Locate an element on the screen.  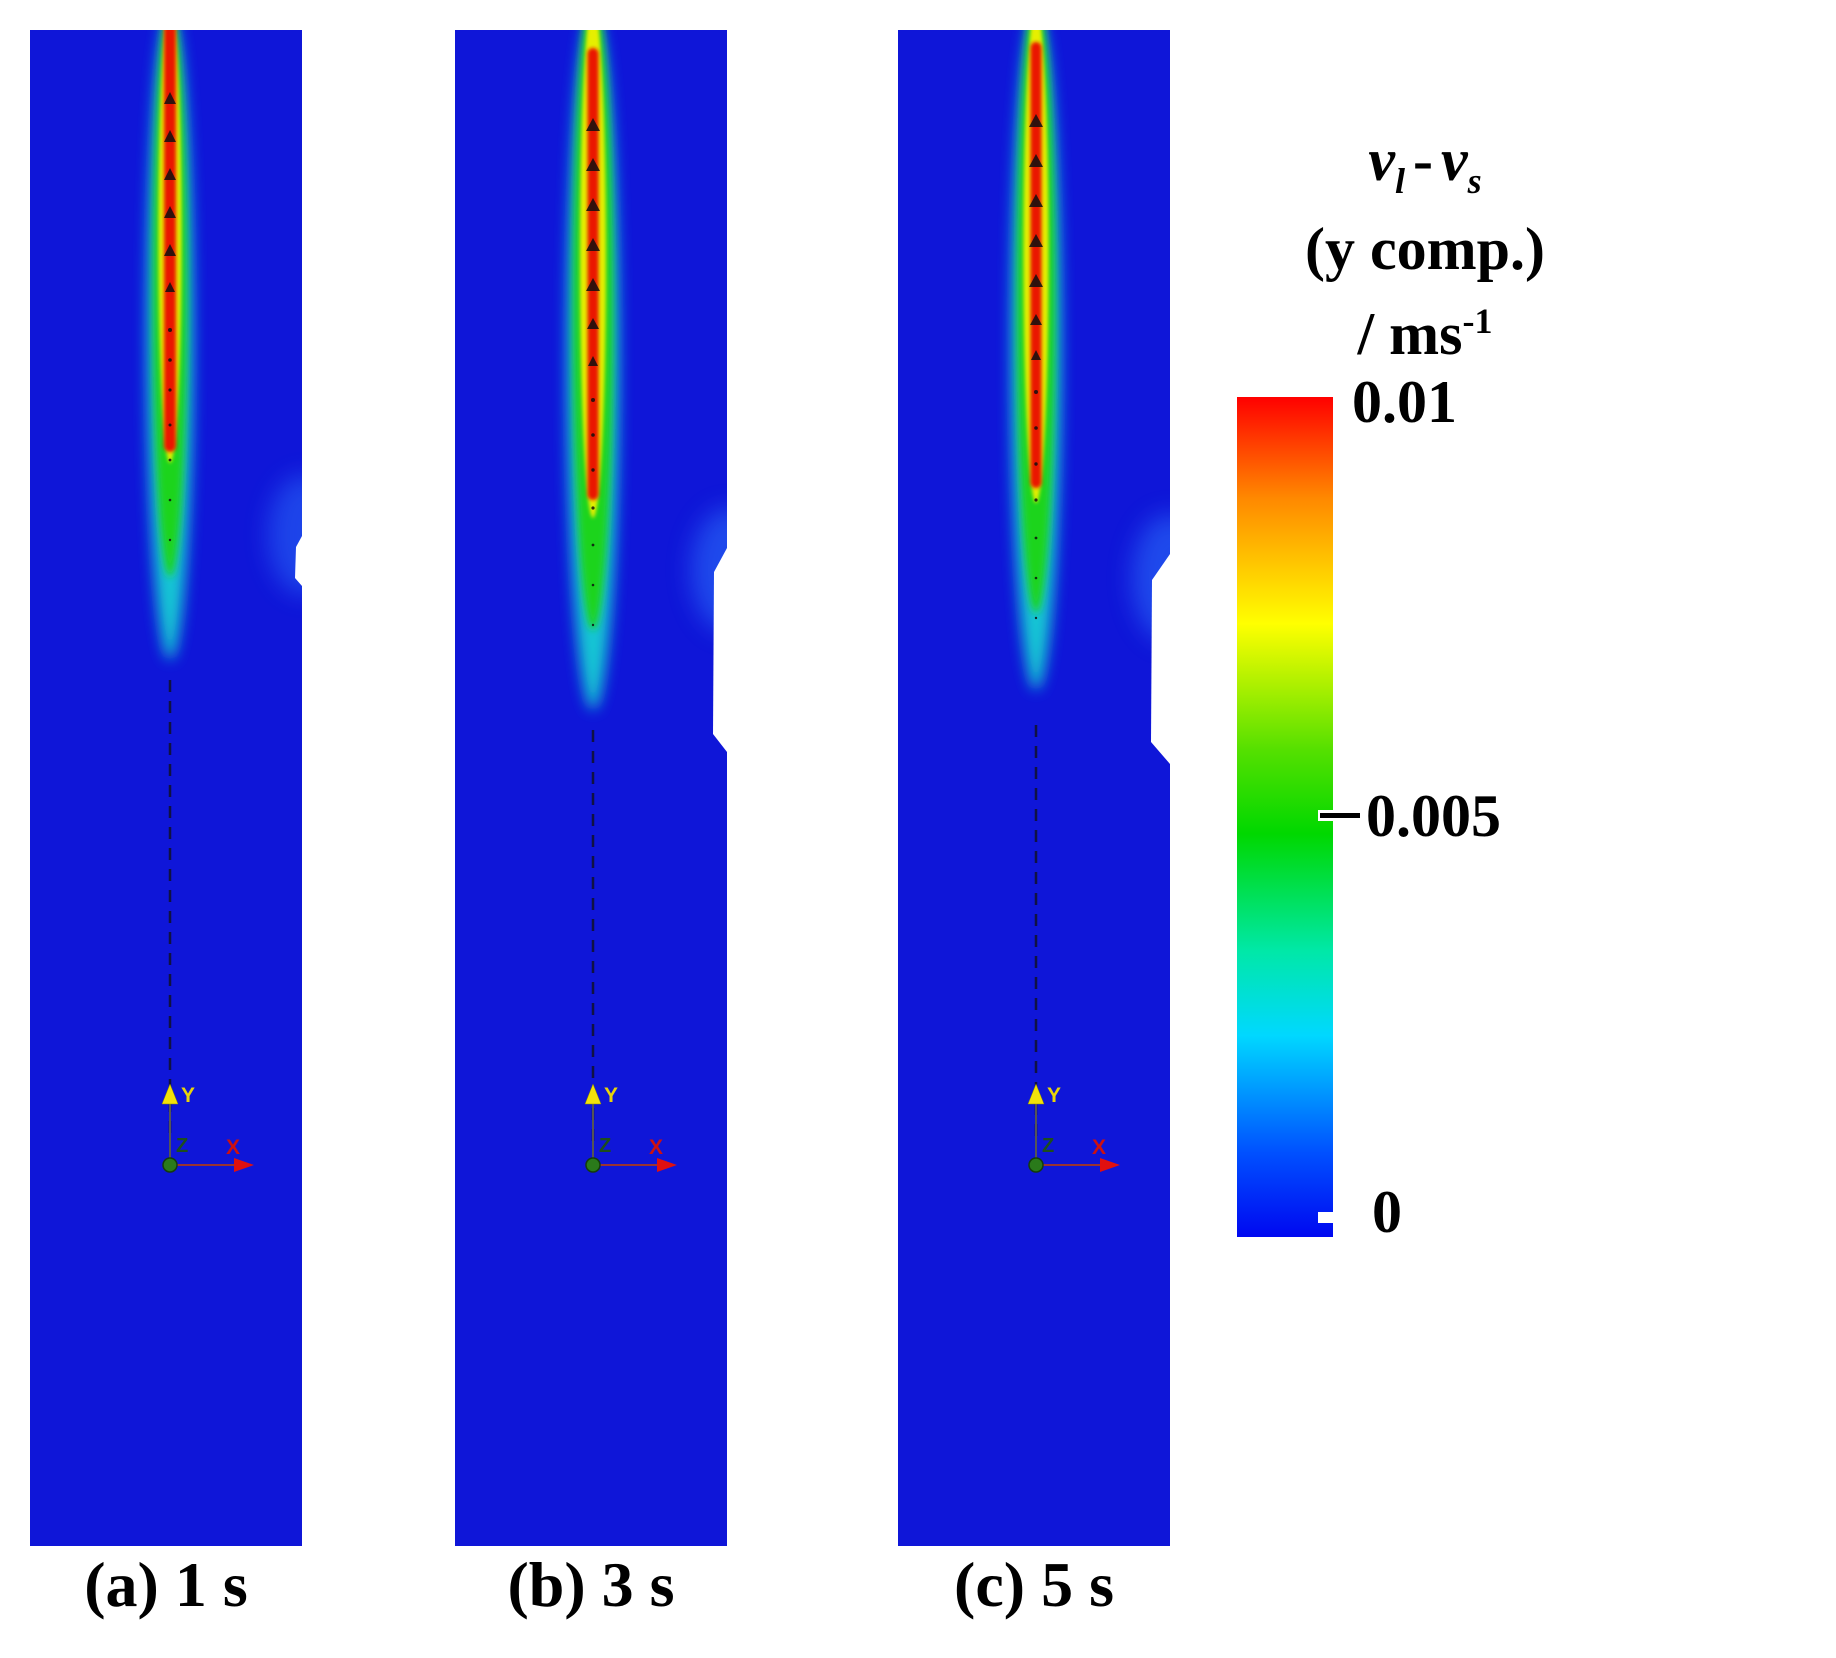
diffuse-glow is located at coordinates (285, 535).